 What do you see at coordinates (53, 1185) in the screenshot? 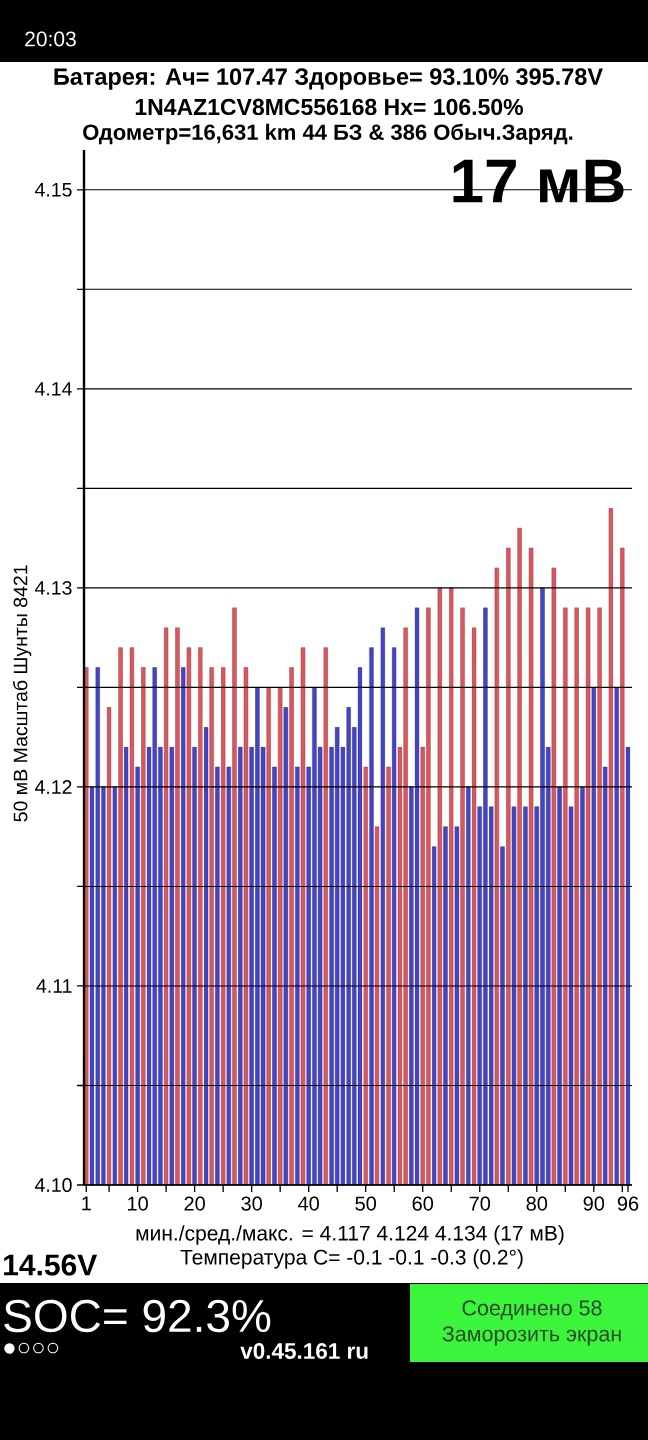
I see `y-tick-label: 4.10` at bounding box center [53, 1185].